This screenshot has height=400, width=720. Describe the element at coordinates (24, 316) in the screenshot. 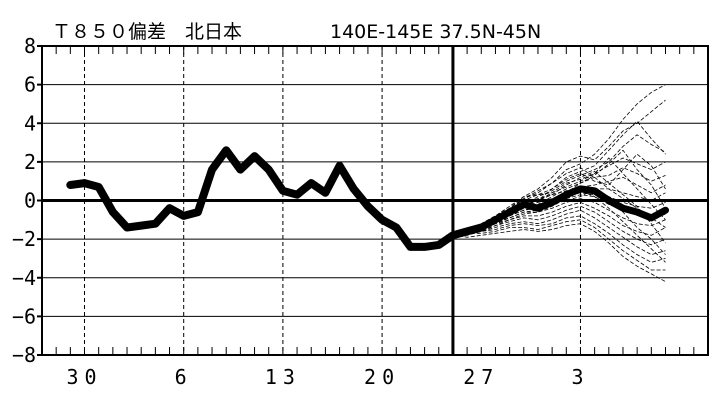

I see `y-tick-label: −6` at that location.